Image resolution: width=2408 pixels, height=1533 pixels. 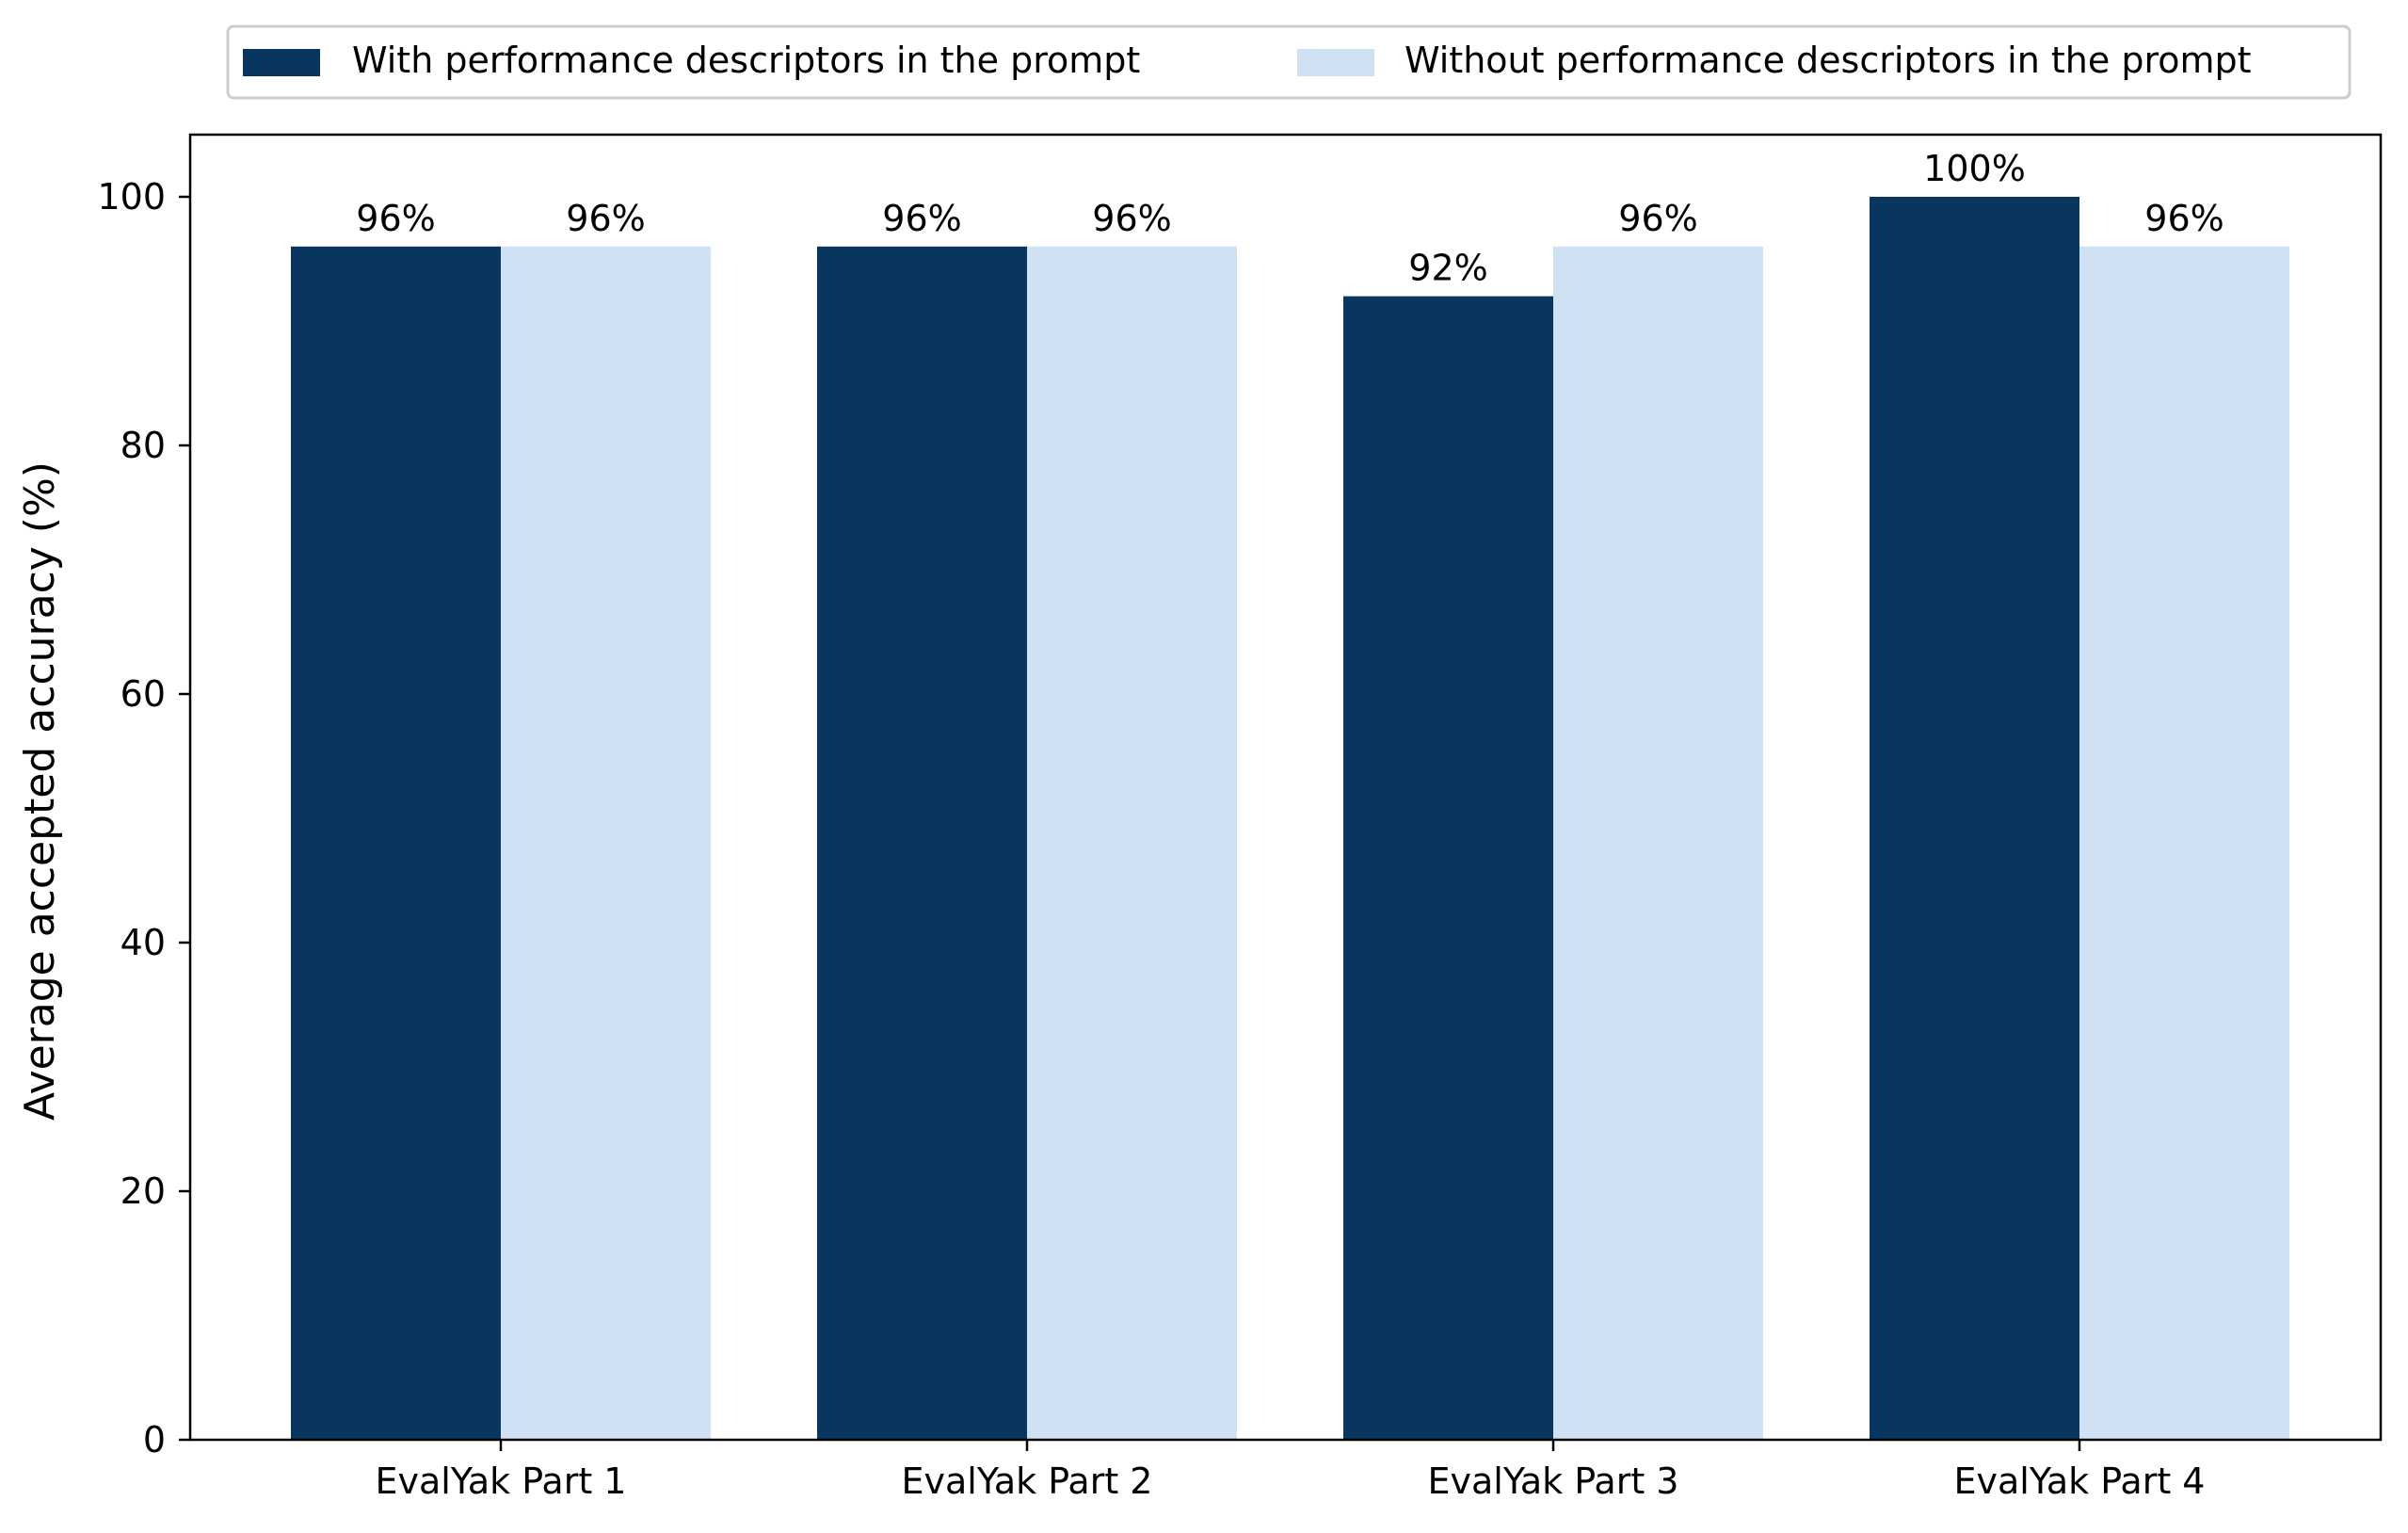 I want to click on bar-value-labels: 96% 96% 96% 96% 92% 96% 100% 96%, so click(x=1289, y=218).